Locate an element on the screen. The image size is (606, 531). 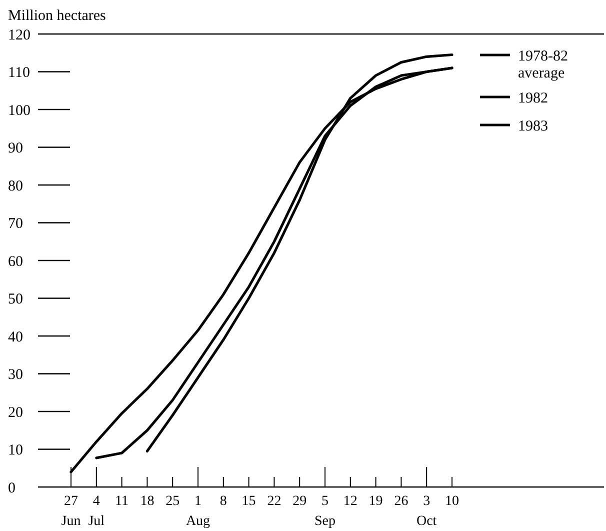
x-tick-label: 11 is located at coordinates (122, 501).